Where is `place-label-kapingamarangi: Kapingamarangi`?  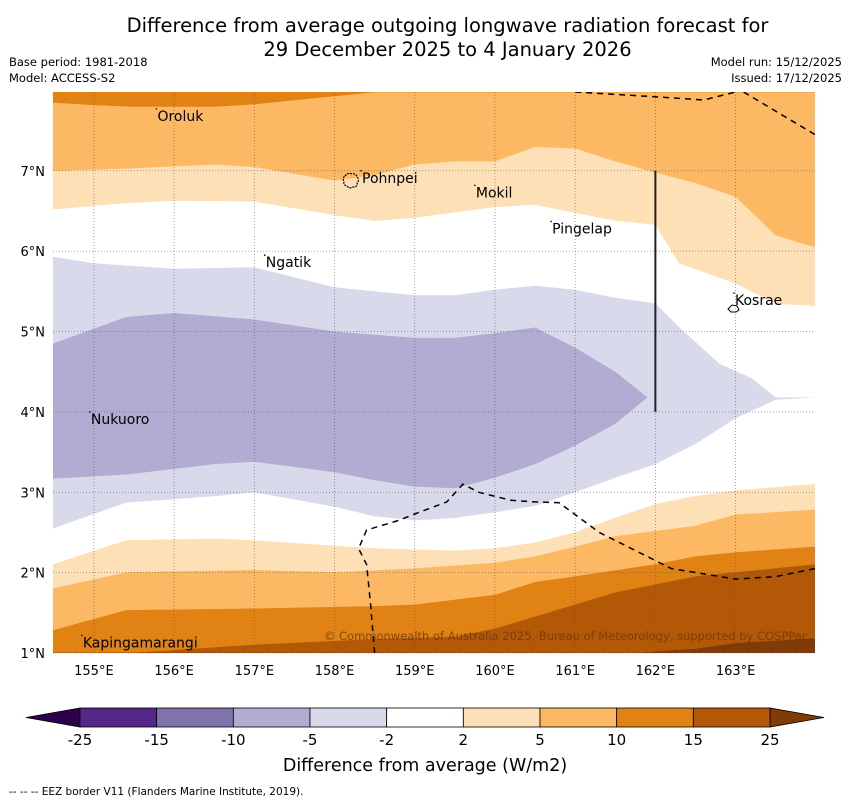 place-label-kapingamarangi: Kapingamarangi is located at coordinates (140, 643).